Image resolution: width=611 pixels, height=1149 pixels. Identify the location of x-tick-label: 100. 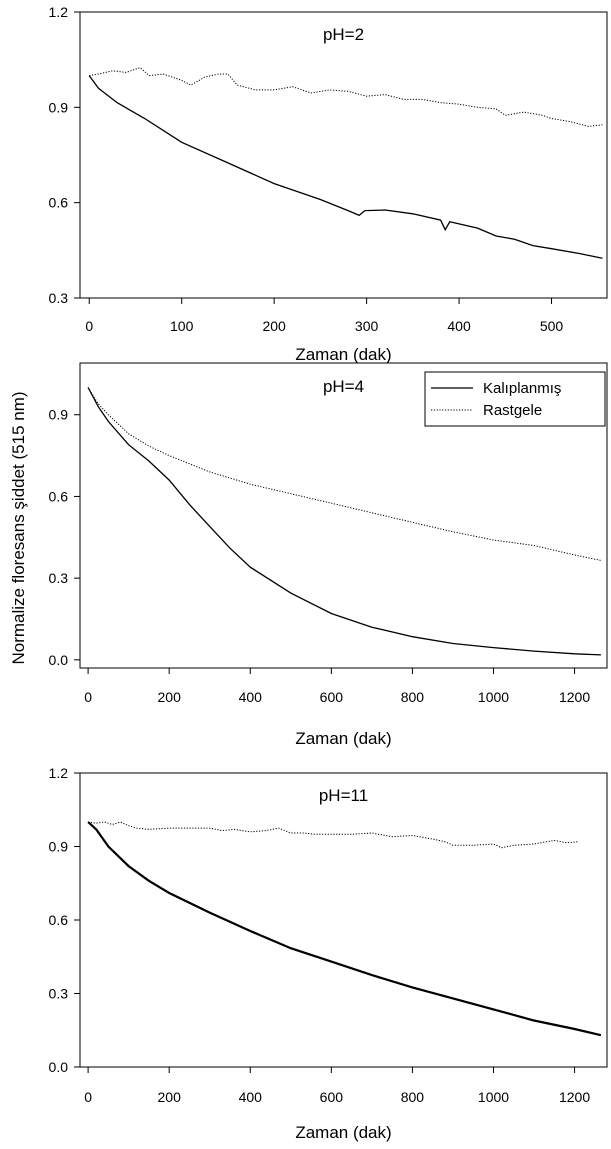
(182, 326).